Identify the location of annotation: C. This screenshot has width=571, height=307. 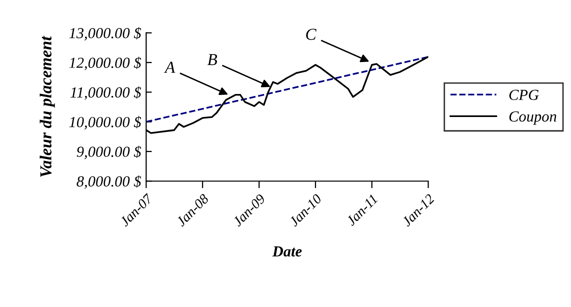
(311, 34).